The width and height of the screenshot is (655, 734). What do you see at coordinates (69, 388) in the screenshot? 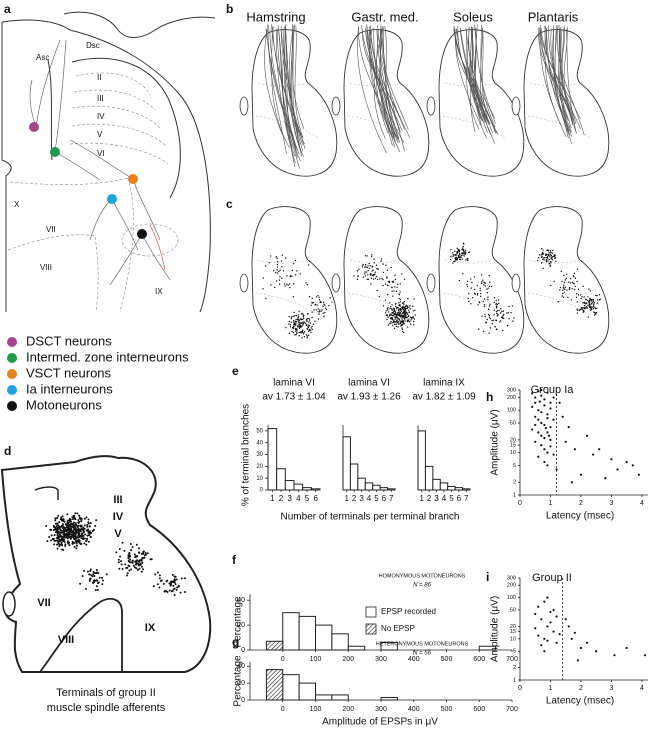
I see `legend-label: Ia interneurons` at bounding box center [69, 388].